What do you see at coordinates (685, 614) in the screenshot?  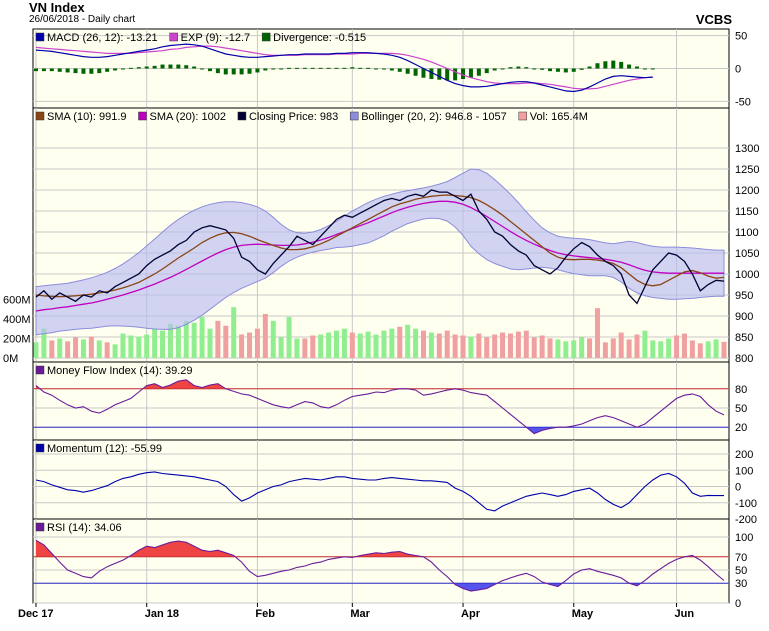 I see `x-tick-label: Jun` at bounding box center [685, 614].